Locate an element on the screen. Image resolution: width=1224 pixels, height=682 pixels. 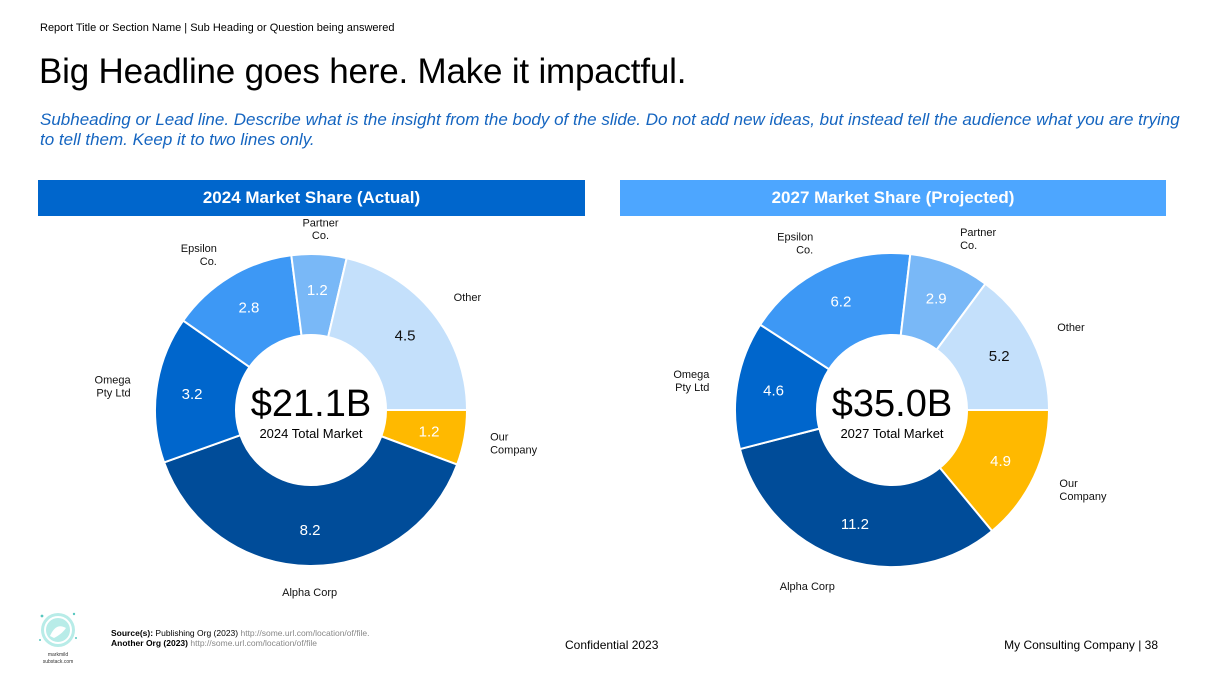
chart-title-2024: 2024 Market Share (Actual) is located at coordinates (311, 198).